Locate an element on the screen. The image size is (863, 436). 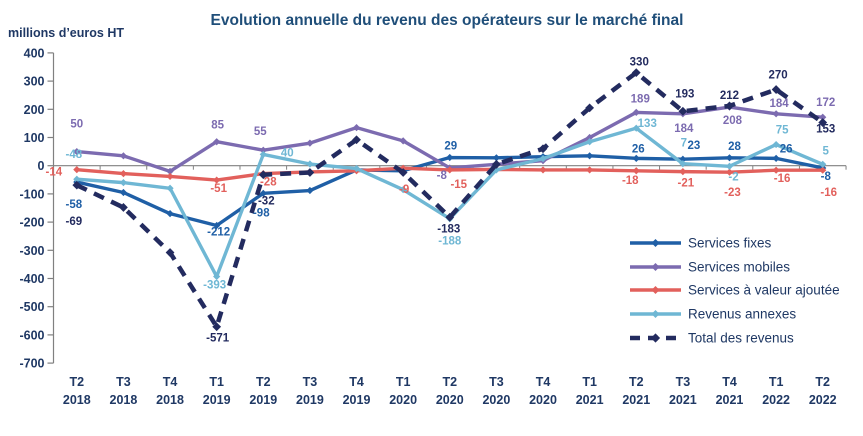
data-label-fixes-4: -98 is located at coordinates (261, 213).